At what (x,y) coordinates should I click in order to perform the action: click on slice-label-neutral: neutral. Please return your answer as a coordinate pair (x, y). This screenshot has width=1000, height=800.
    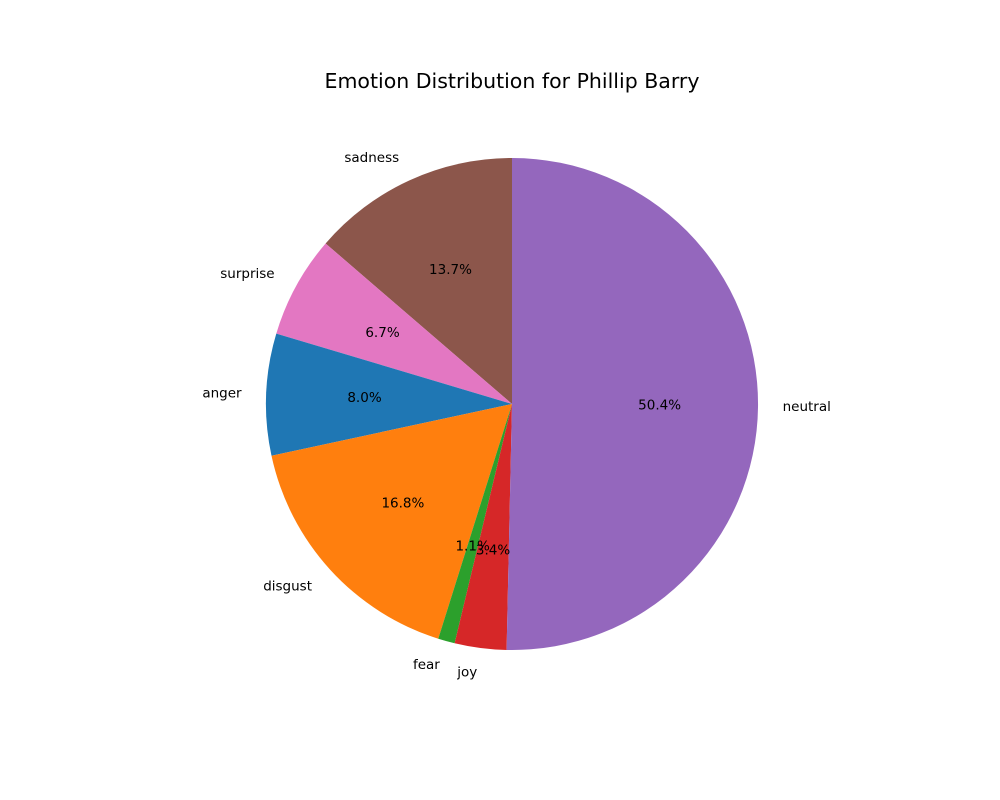
    Looking at the image, I should click on (807, 407).